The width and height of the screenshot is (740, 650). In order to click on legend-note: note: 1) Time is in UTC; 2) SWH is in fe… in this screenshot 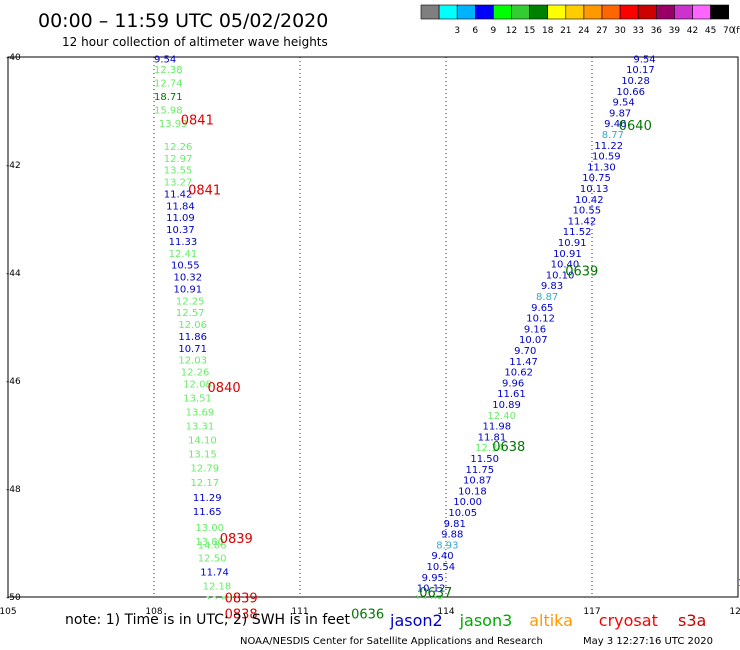, I will do `click(208, 620)`.